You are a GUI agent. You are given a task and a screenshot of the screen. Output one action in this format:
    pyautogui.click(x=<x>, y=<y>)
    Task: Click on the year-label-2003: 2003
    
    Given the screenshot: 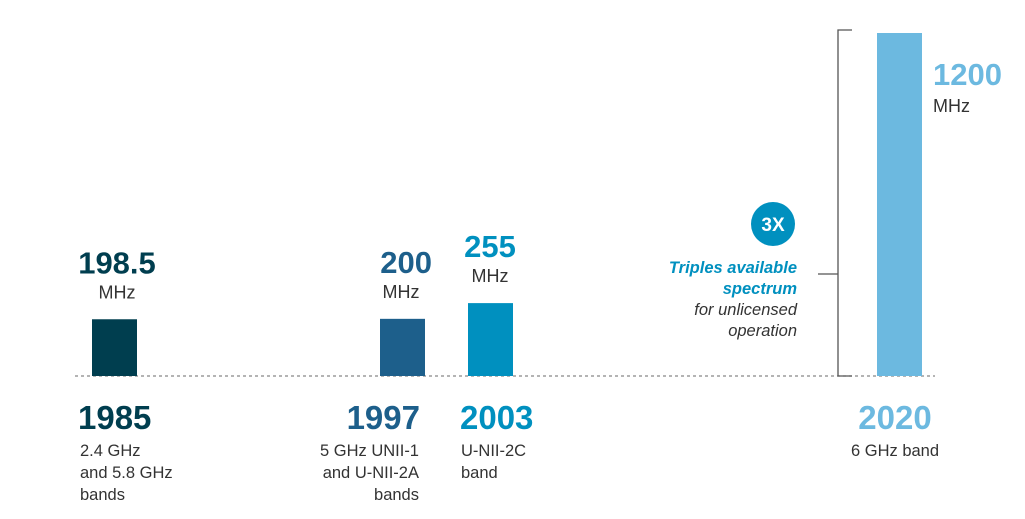 What is the action you would take?
    pyautogui.click(x=496, y=417)
    